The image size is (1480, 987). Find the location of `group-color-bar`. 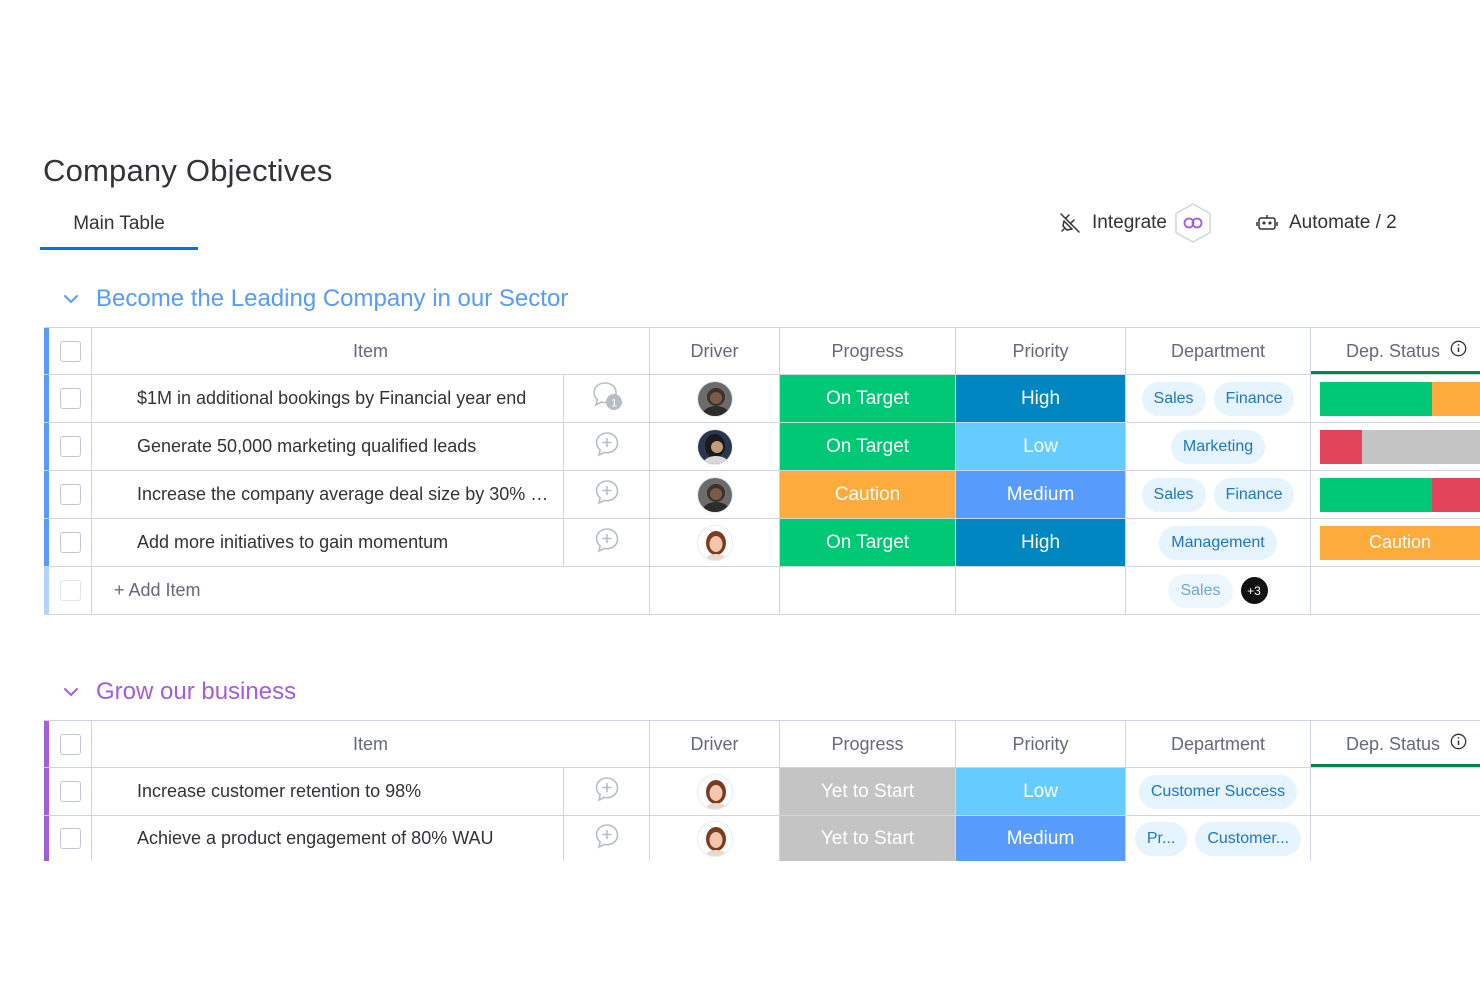

group-color-bar is located at coordinates (46, 351).